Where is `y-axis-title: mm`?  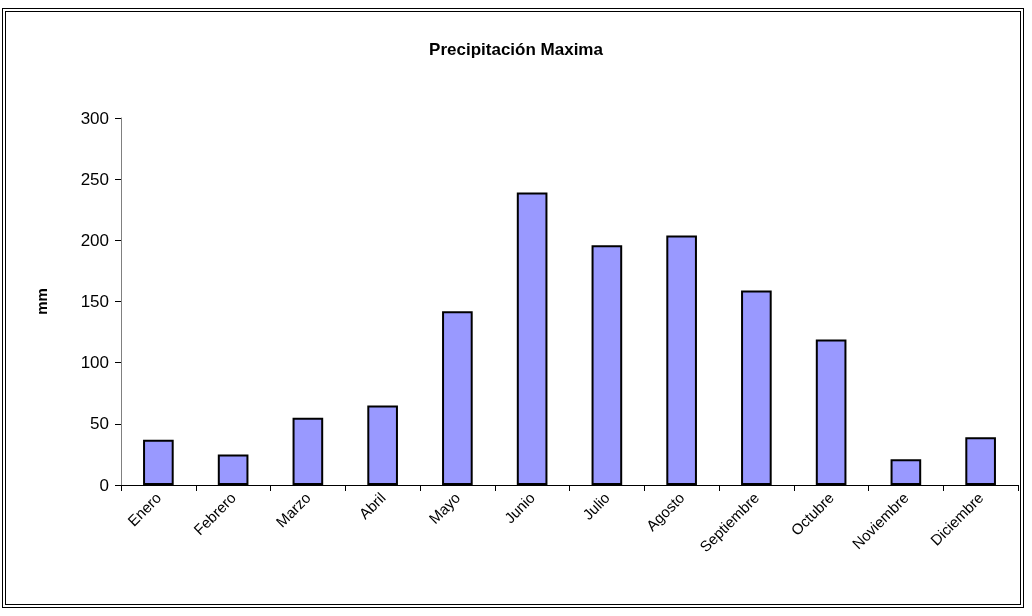
y-axis-title: mm is located at coordinates (41, 301).